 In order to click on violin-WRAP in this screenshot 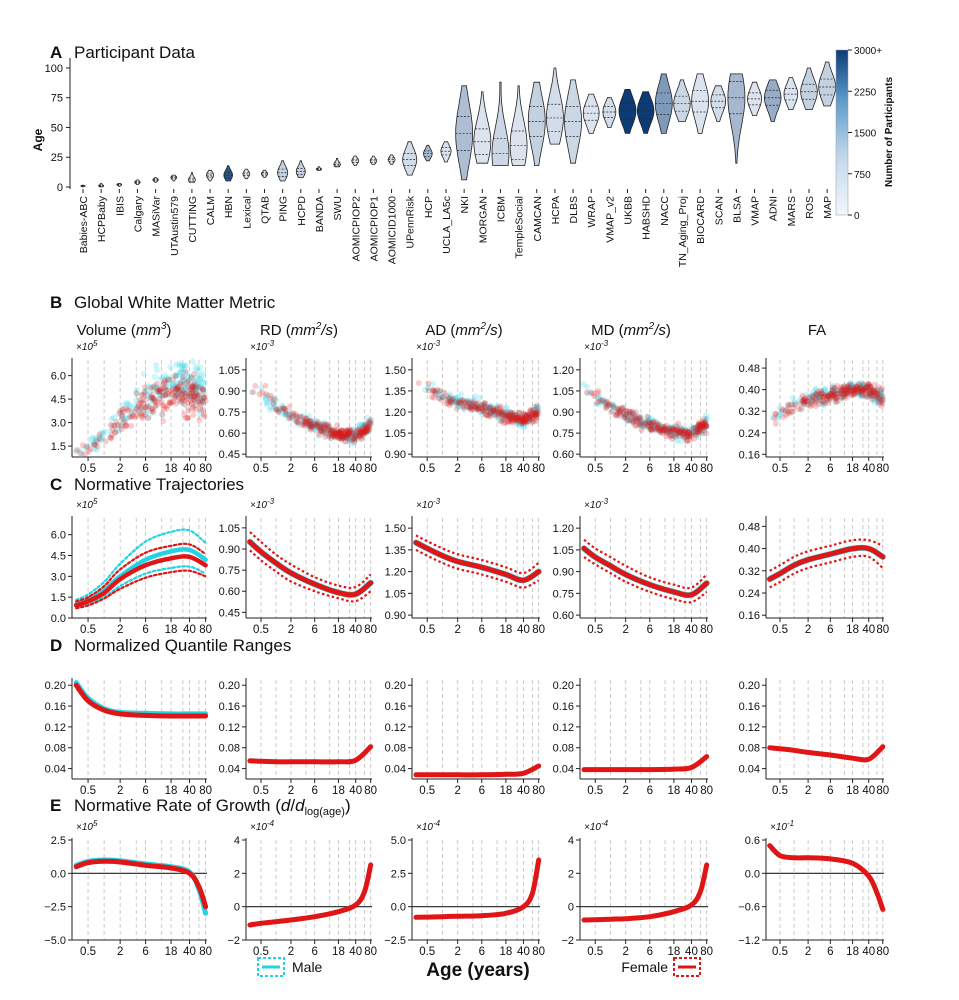, I will do `click(591, 113)`.